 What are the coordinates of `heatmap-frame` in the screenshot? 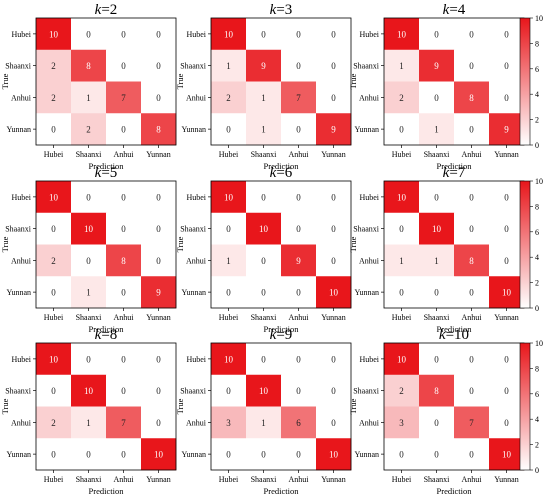 It's located at (281, 406).